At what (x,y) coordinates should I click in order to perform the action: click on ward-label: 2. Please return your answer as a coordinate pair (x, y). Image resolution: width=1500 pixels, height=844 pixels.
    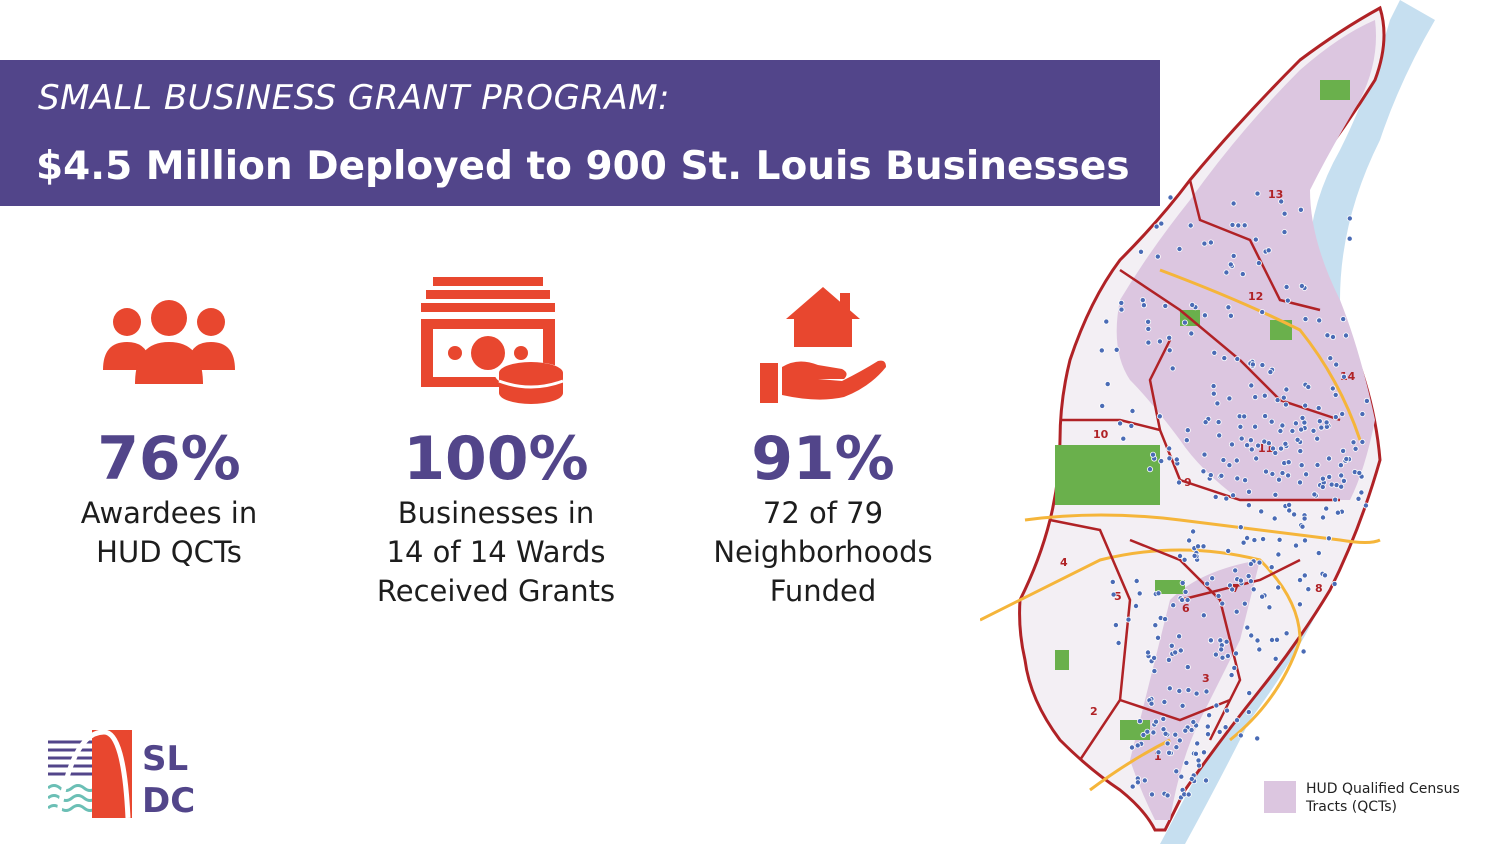
    Looking at the image, I should click on (1094, 711).